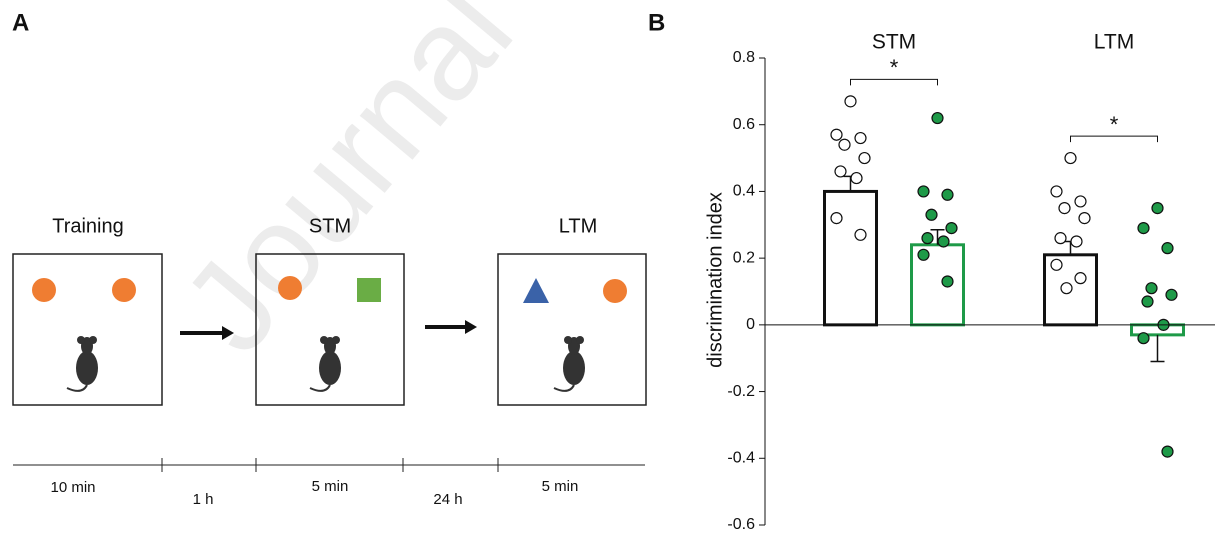  I want to click on stage-title: LTM, so click(578, 226).